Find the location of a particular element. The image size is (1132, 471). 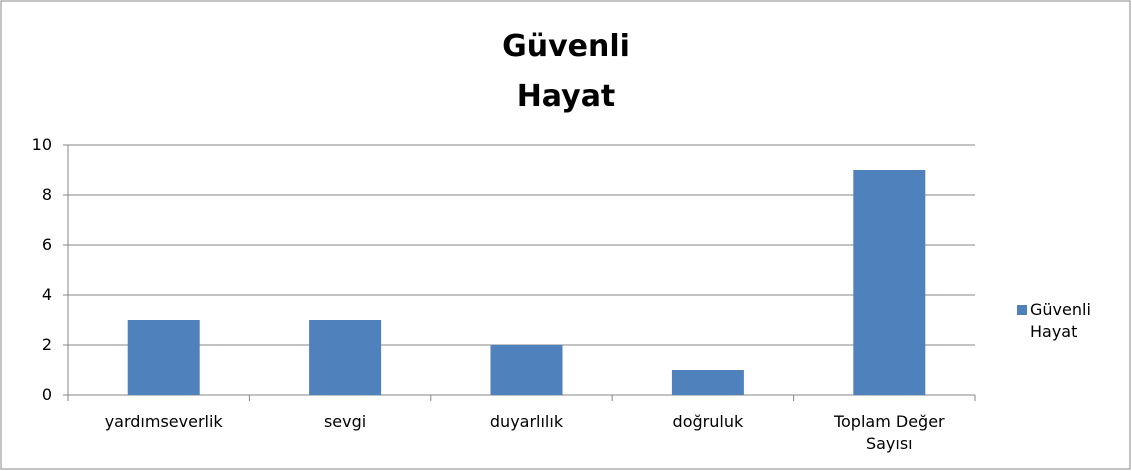

x-tick-label: doğruluk is located at coordinates (708, 421).